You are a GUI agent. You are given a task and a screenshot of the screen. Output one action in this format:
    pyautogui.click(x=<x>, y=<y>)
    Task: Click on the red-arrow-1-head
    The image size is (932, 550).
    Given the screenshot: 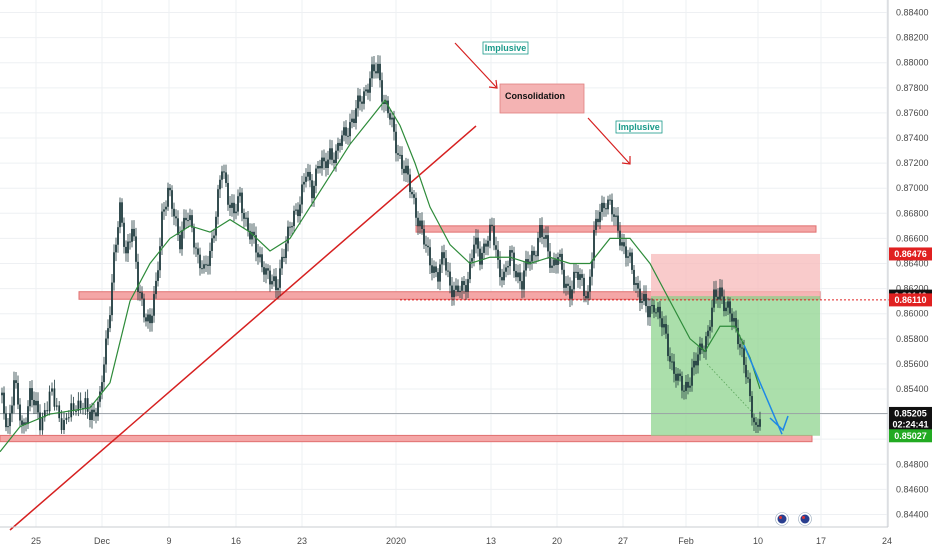 What is the action you would take?
    pyautogui.click(x=493, y=84)
    